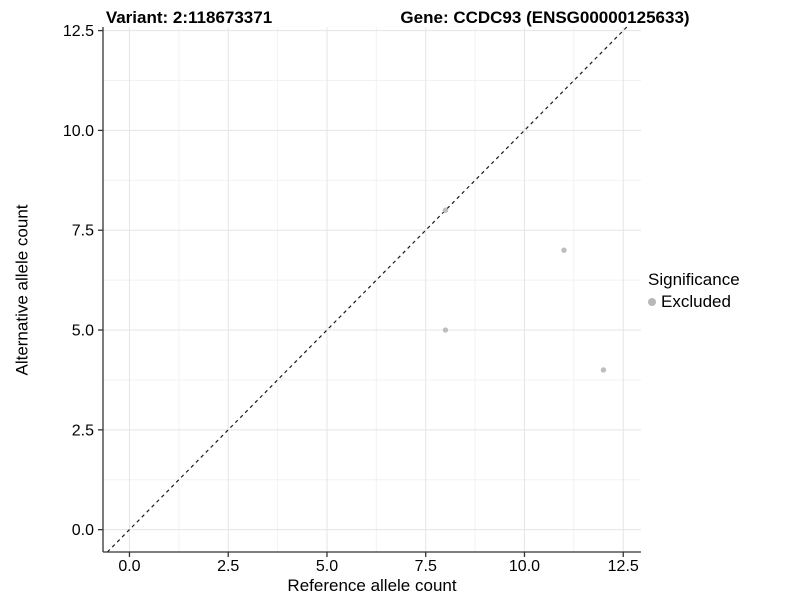 This screenshot has width=800, height=600. What do you see at coordinates (83, 430) in the screenshot?
I see `y-tick-label: 2.5` at bounding box center [83, 430].